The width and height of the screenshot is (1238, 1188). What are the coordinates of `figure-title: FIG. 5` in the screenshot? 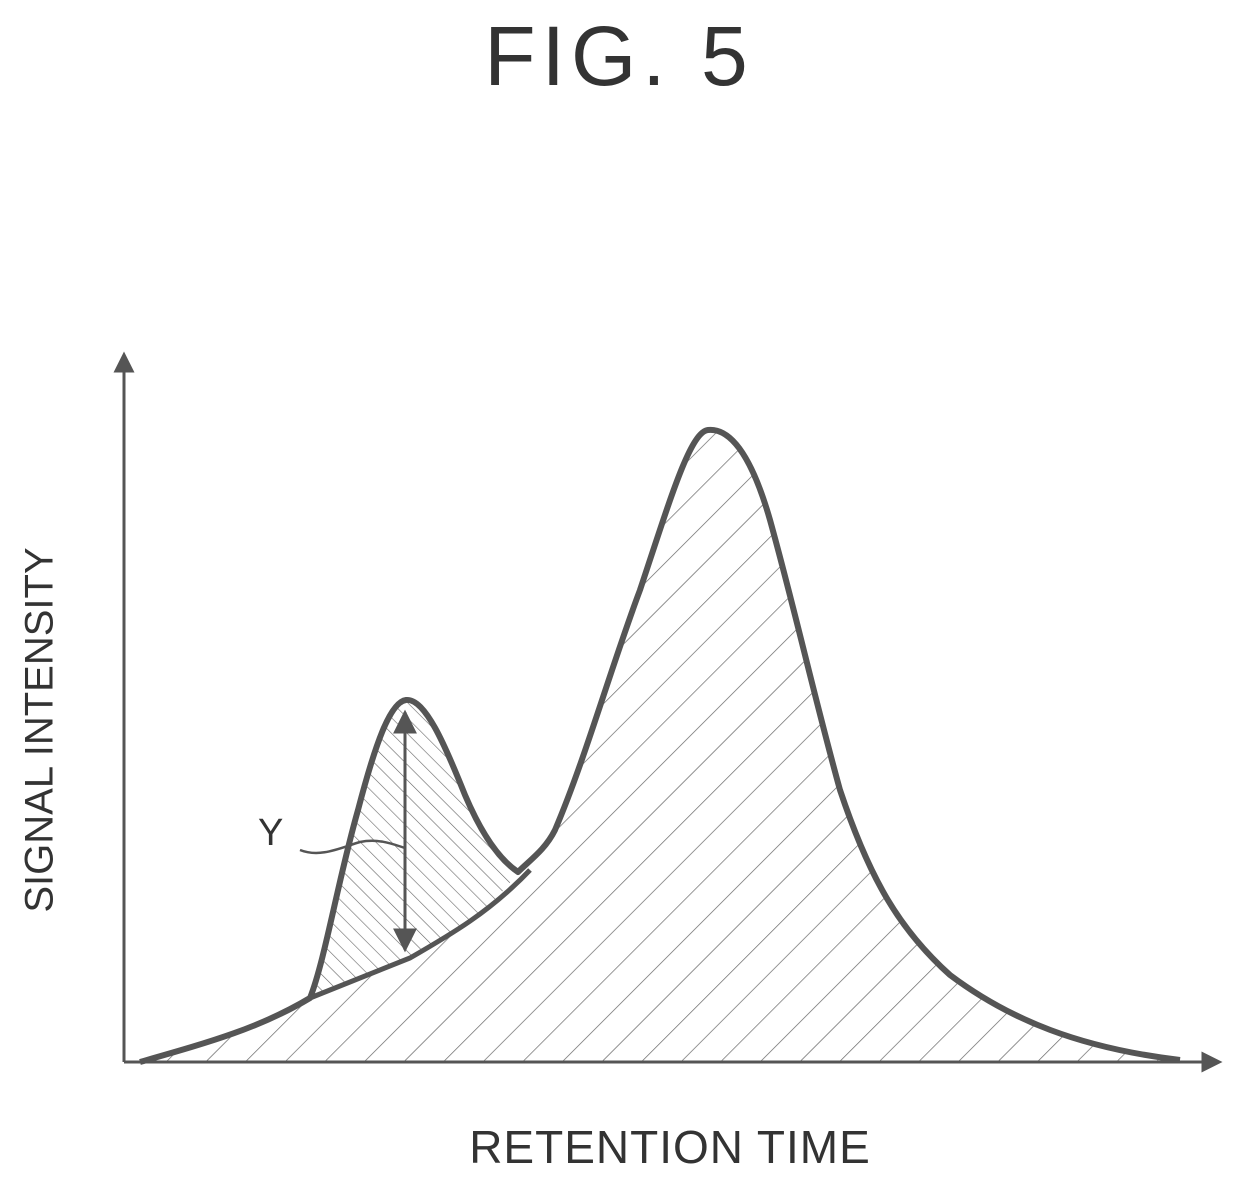 It's located at (619, 56).